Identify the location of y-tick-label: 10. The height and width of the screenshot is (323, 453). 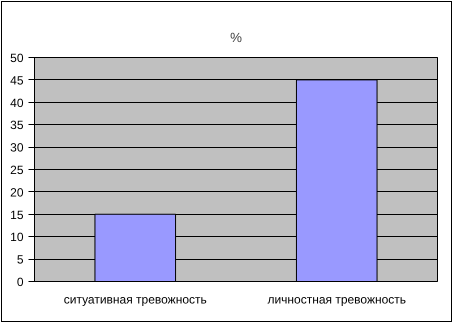
(17, 237).